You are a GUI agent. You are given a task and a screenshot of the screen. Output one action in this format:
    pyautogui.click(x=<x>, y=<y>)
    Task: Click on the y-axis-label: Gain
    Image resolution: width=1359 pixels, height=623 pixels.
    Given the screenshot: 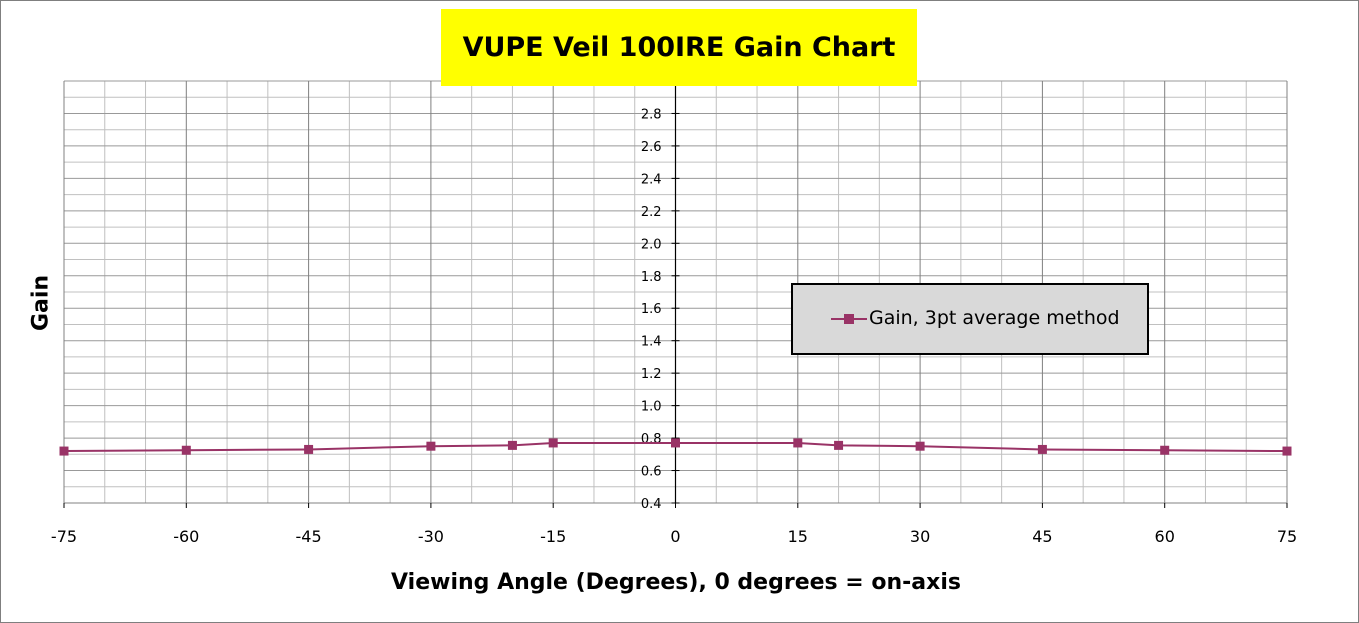 What is the action you would take?
    pyautogui.click(x=41, y=303)
    